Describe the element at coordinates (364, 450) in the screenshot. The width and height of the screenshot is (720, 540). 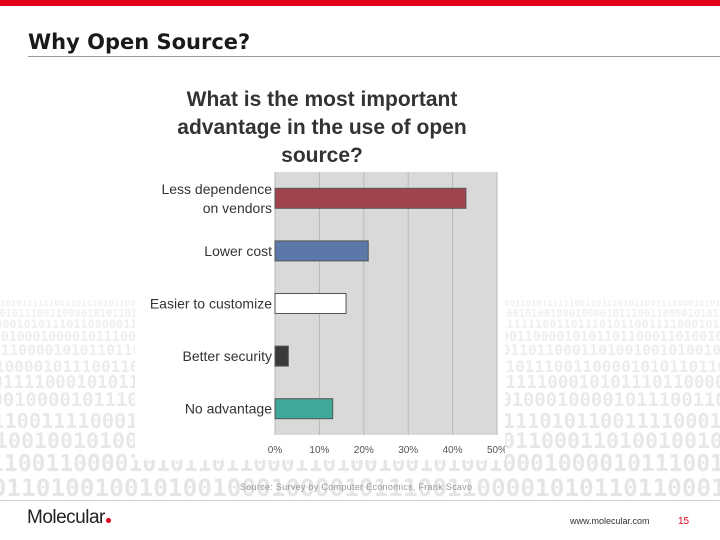
I see `x-tick-label: 20%` at that location.